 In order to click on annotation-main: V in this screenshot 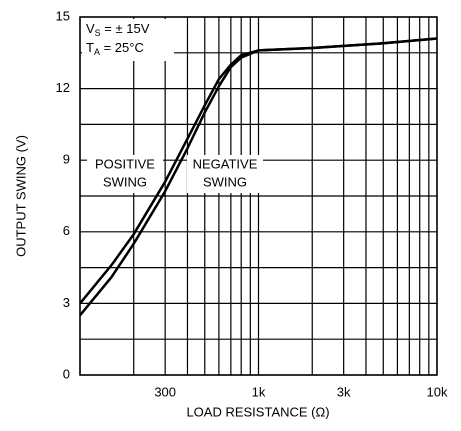, I will do `click(90, 28)`.